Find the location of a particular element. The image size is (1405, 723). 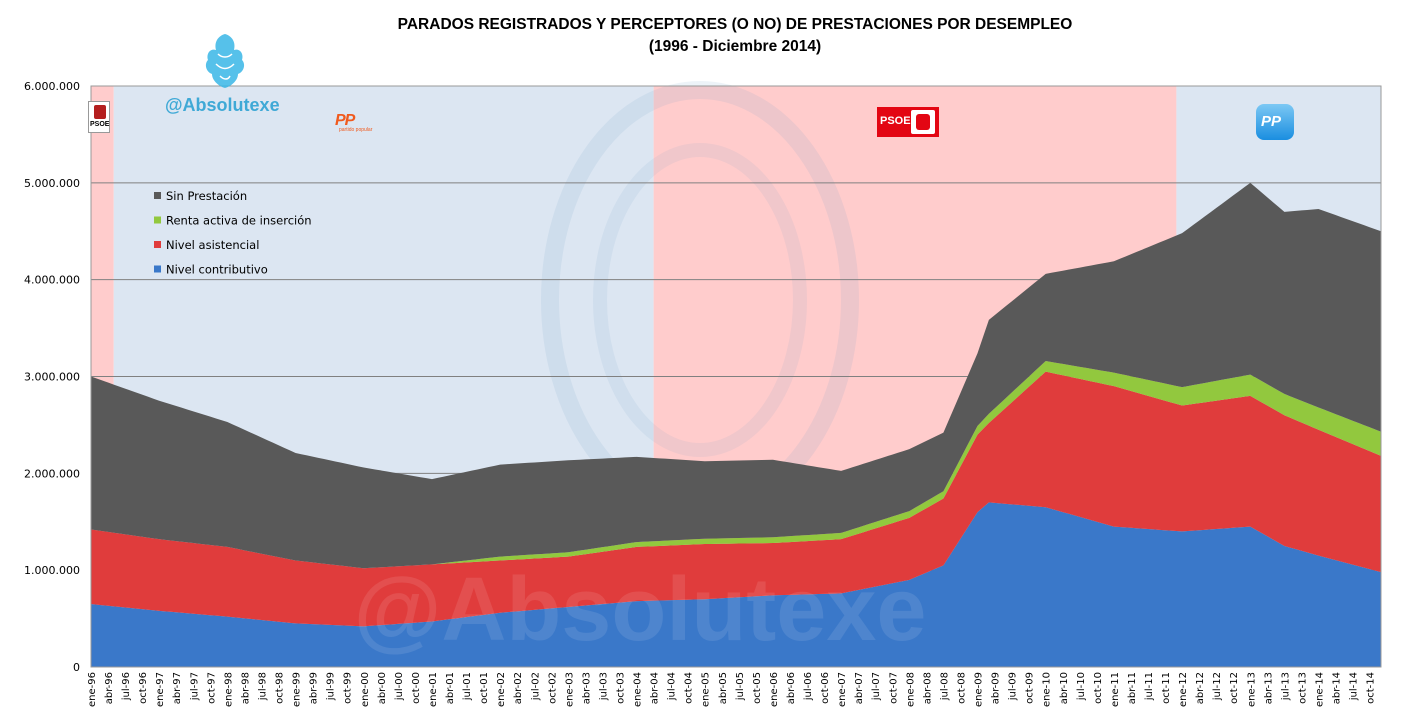

x-tick-label: ene-08 is located at coordinates (910, 689).